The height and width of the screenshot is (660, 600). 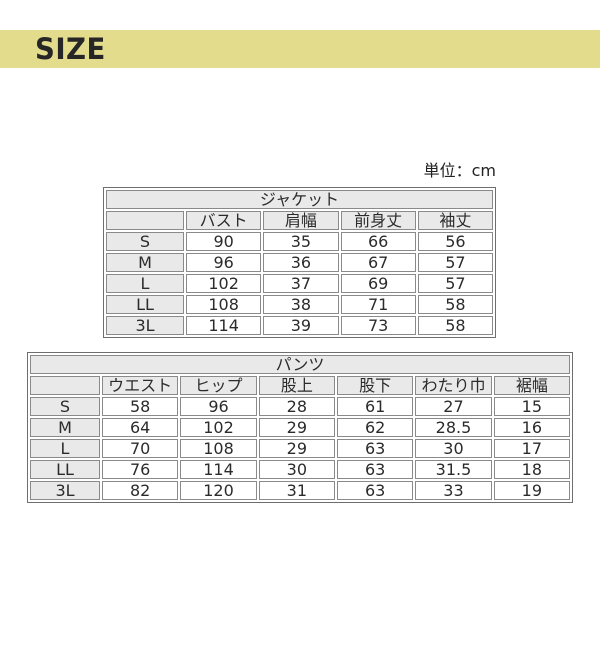 I want to click on value-cell: 73, so click(x=378, y=325).